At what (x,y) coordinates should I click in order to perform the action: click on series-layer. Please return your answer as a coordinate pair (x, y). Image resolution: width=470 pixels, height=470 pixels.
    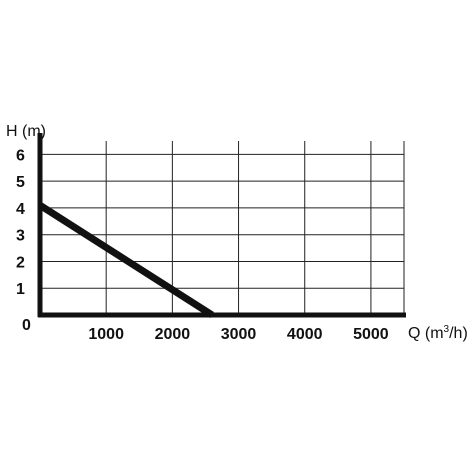
    Looking at the image, I should click on (126, 260).